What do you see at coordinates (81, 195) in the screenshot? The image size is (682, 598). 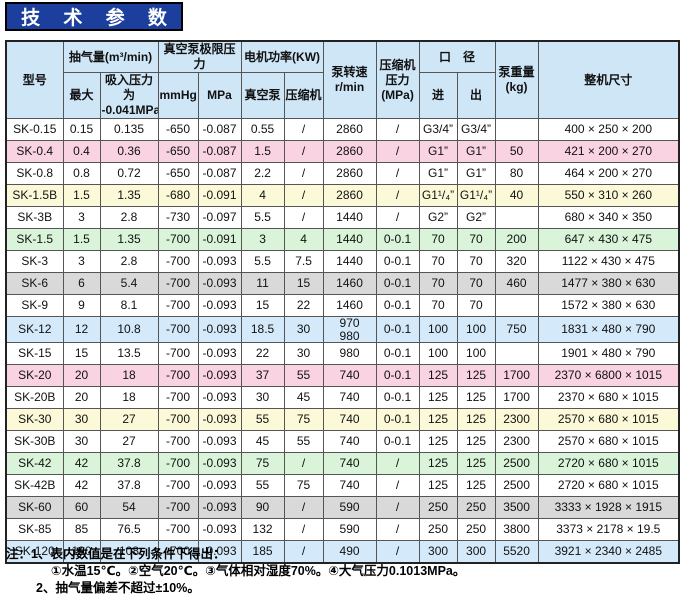 I see `value-cell: 1.5` at bounding box center [81, 195].